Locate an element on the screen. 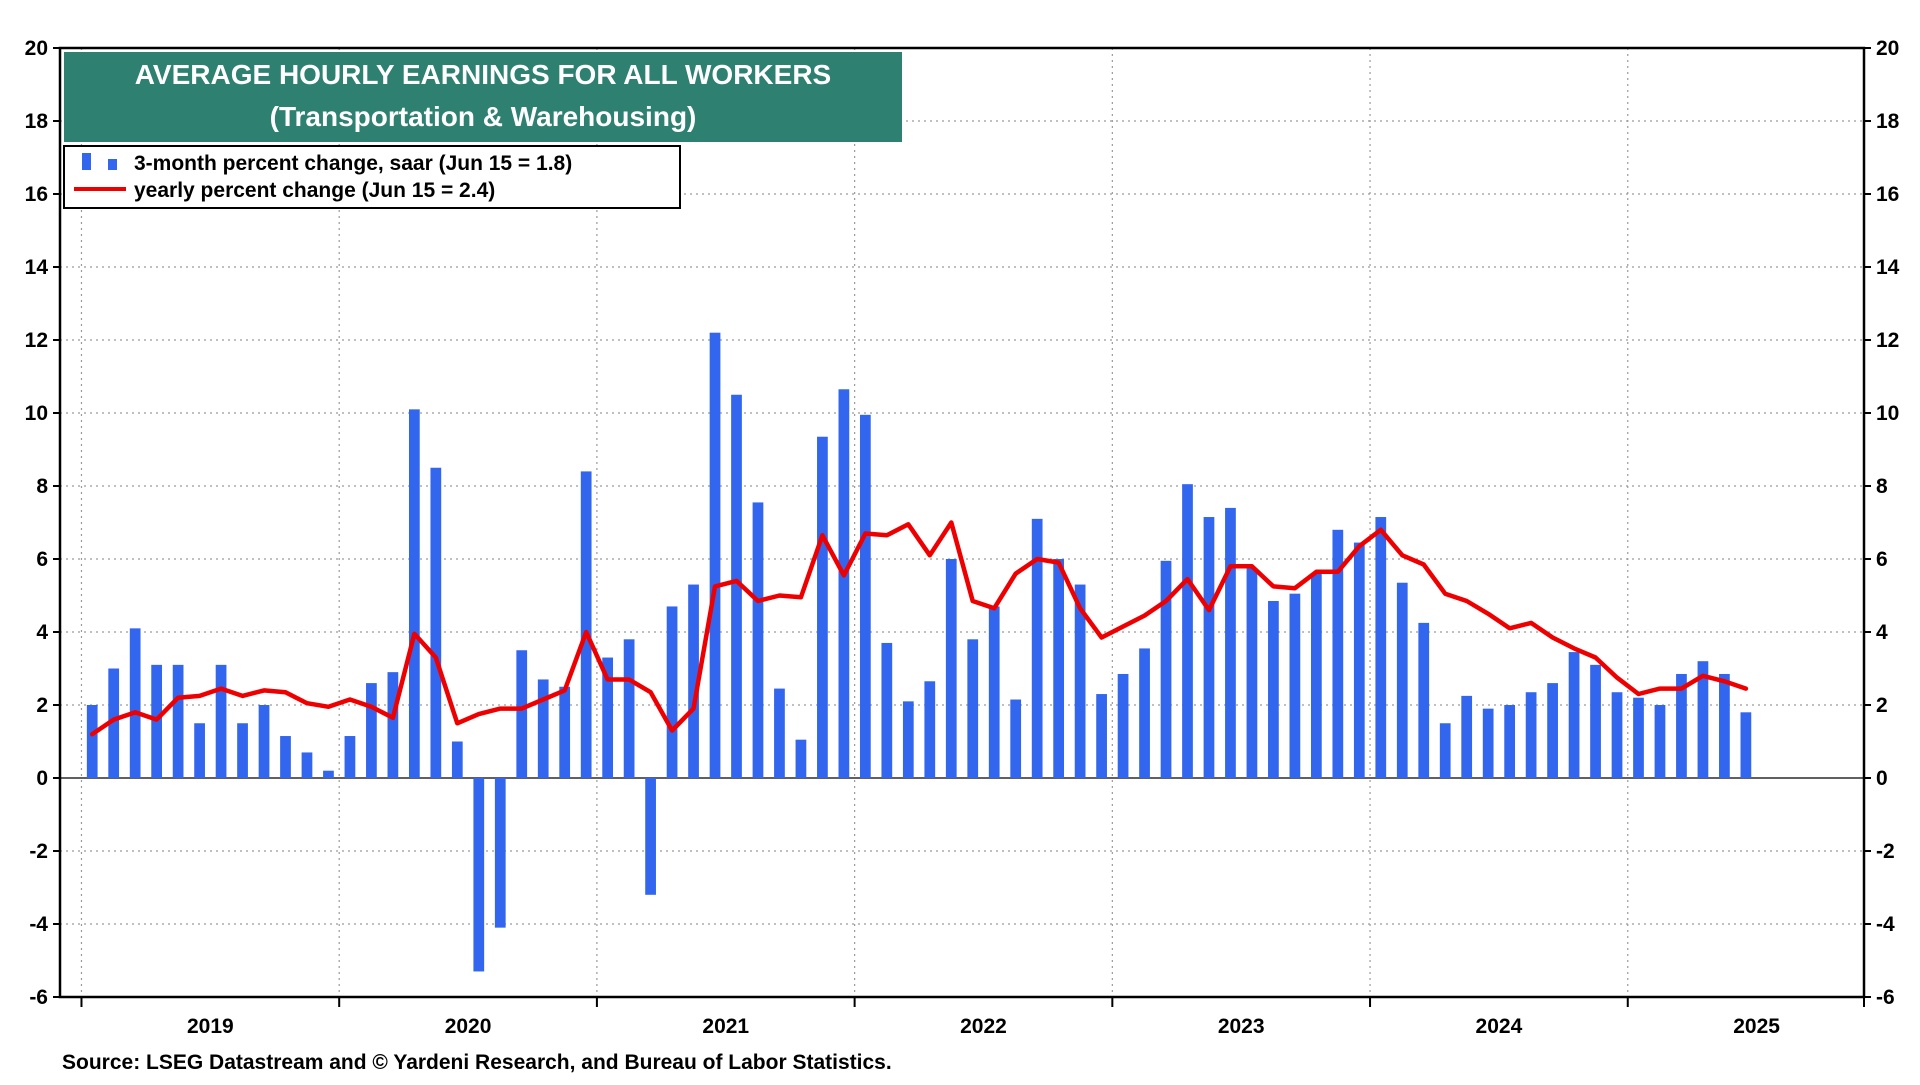 The image size is (1920, 1085). y-tick-label-left: 14 is located at coordinates (37, 267).